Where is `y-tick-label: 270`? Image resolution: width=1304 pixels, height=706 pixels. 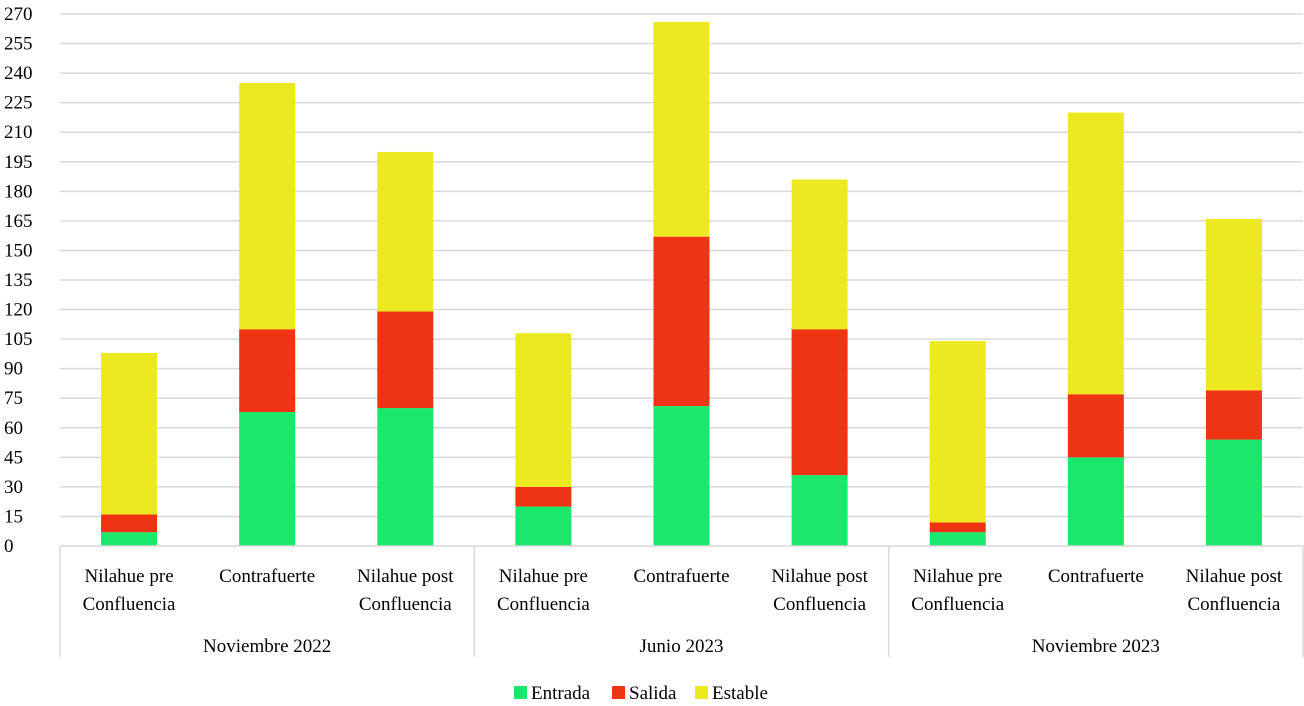
y-tick-label: 270 is located at coordinates (18, 14).